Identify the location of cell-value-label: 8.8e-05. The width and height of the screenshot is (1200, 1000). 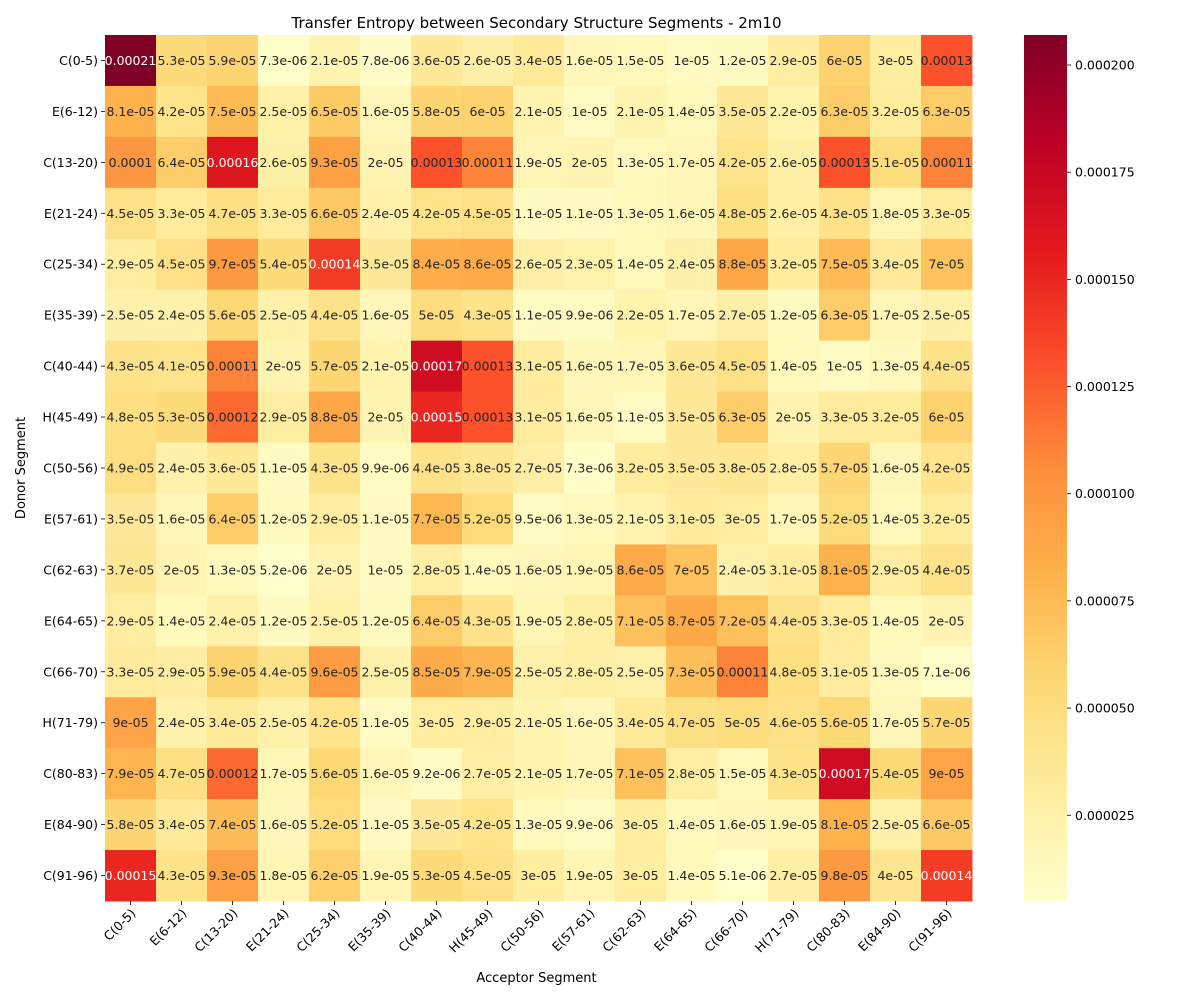
(335, 417).